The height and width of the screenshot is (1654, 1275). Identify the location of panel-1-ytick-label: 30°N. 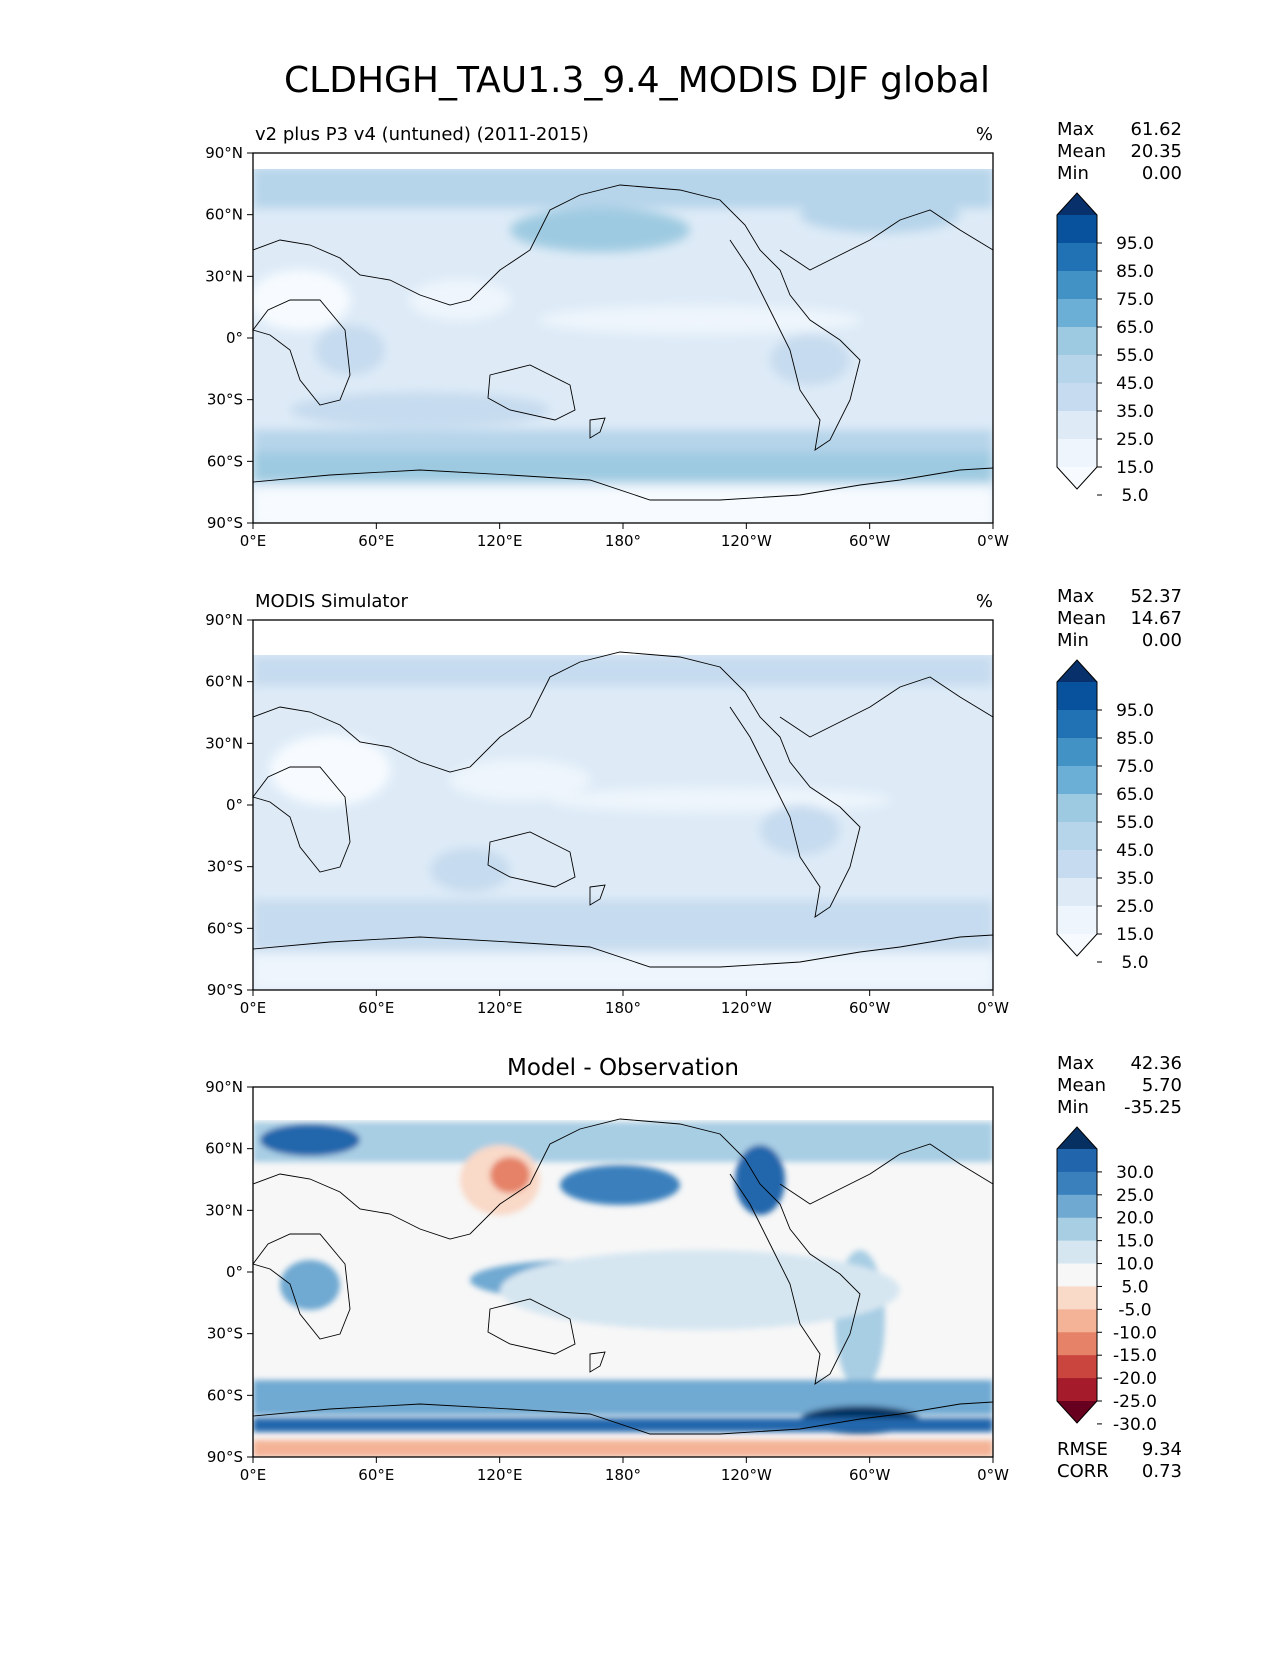
(224, 743).